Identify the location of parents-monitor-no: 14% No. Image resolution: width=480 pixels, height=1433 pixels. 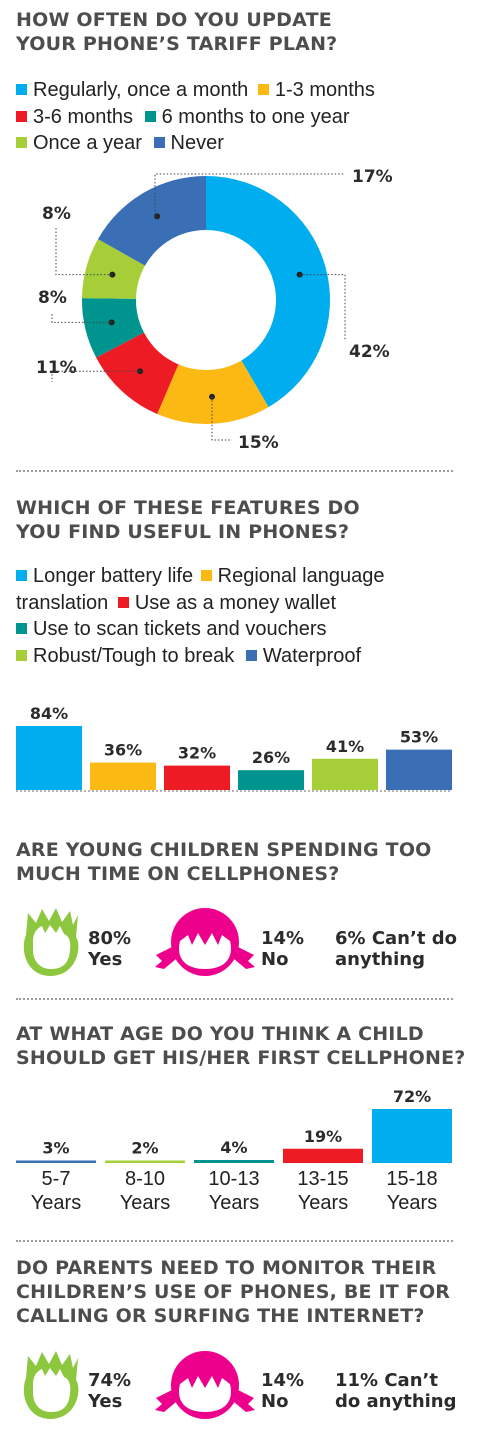
(283, 1391).